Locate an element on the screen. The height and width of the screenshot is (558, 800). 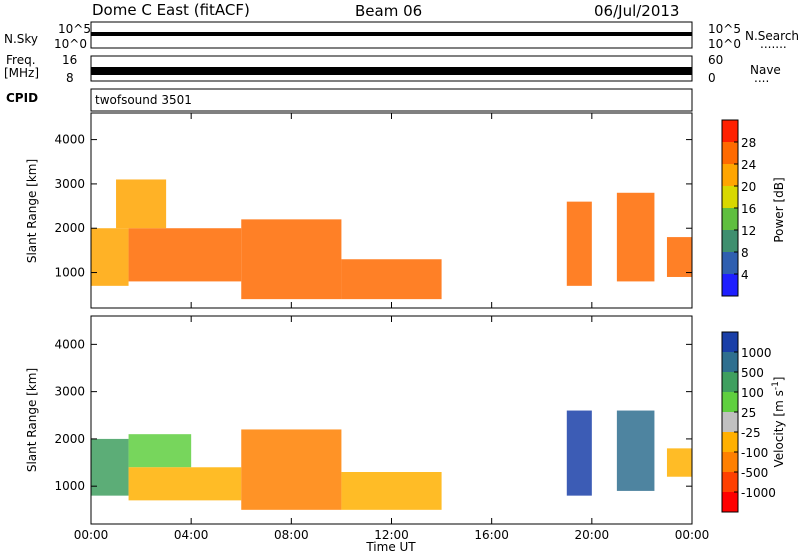
power-colorbar-tick-label: 24 is located at coordinates (748, 165).